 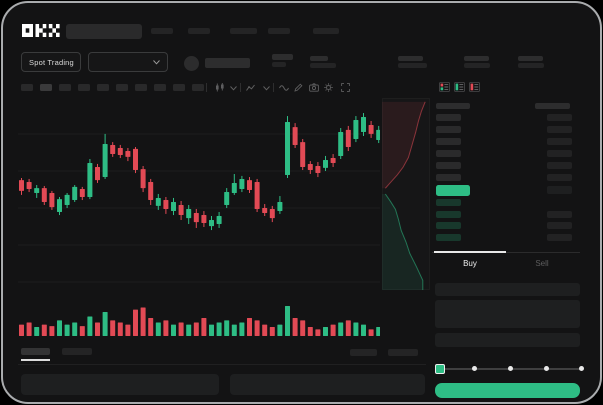 I want to click on orderbook-mode-all-icon, so click(x=444, y=87).